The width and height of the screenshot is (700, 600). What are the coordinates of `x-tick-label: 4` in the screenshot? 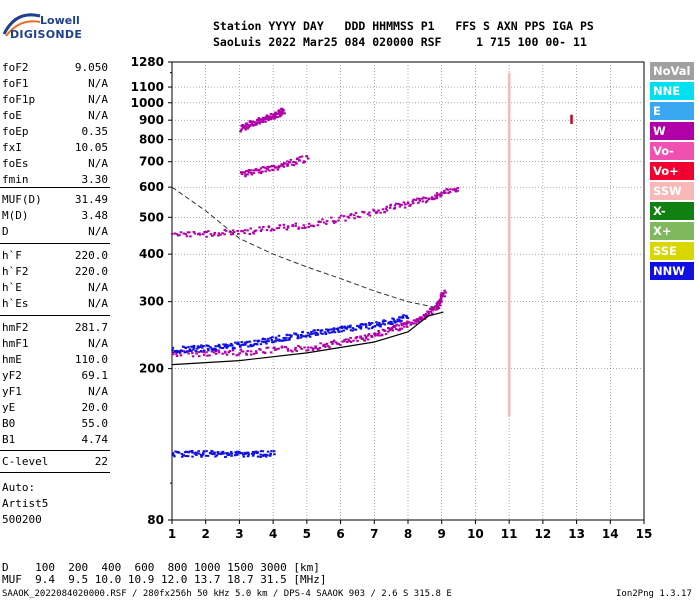 It's located at (273, 534).